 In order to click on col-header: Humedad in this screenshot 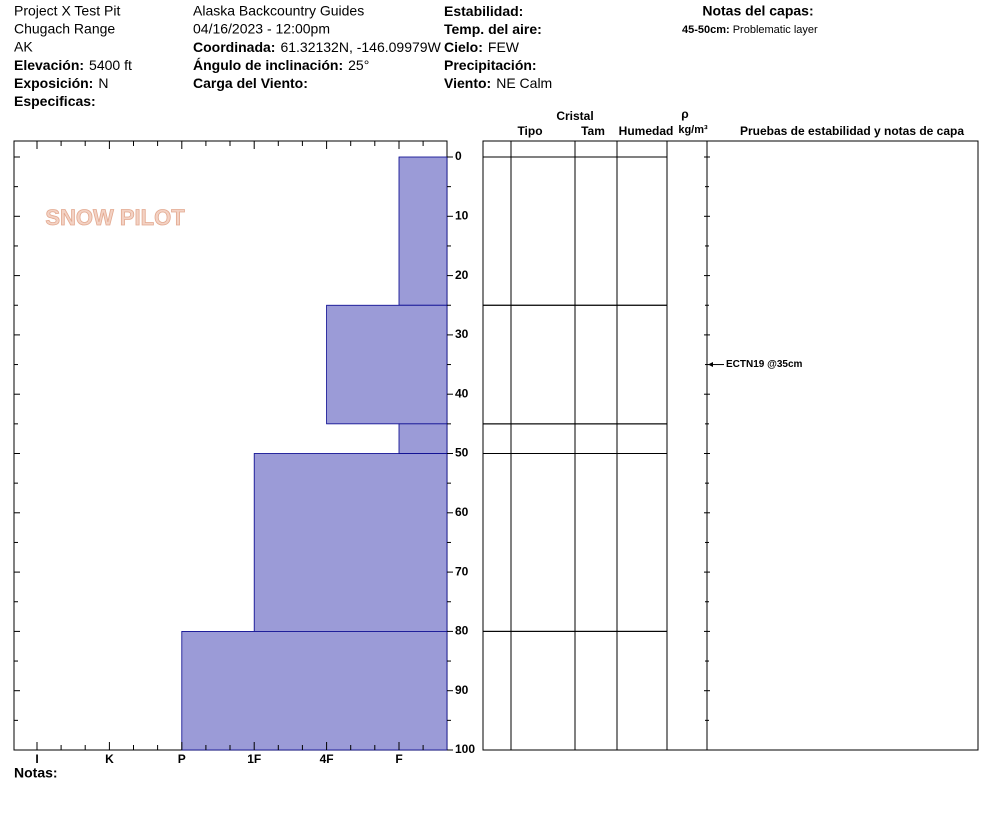, I will do `click(646, 131)`.